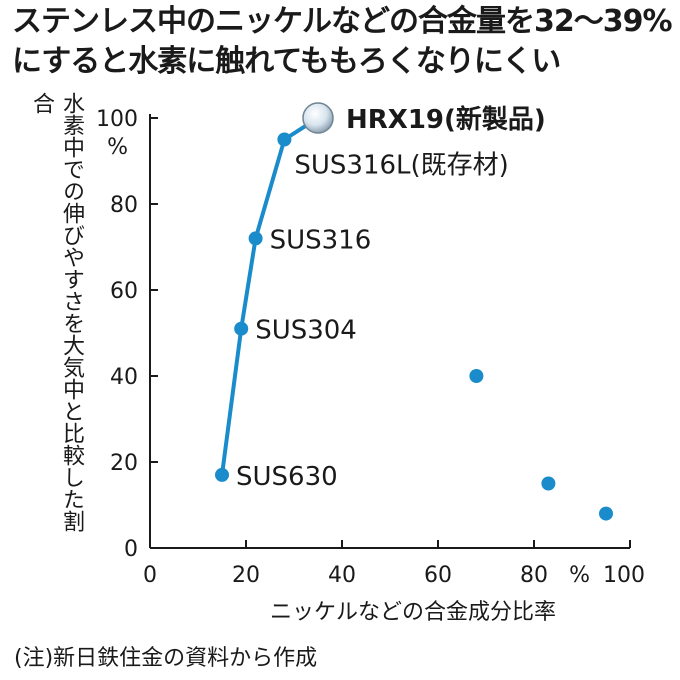 The image size is (680, 680). Describe the element at coordinates (342, 21) in the screenshot. I see `chart-title-line-1: ステンレス中のニッケルなどの合金量を32～39%` at that location.